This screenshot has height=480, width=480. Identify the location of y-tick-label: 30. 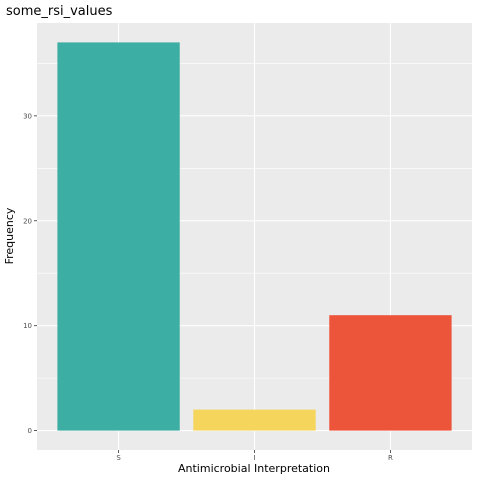
(27, 116).